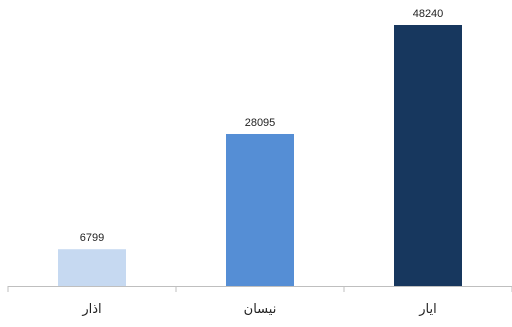  Describe the element at coordinates (427, 309) in the screenshot. I see `category-label: ايار` at that location.